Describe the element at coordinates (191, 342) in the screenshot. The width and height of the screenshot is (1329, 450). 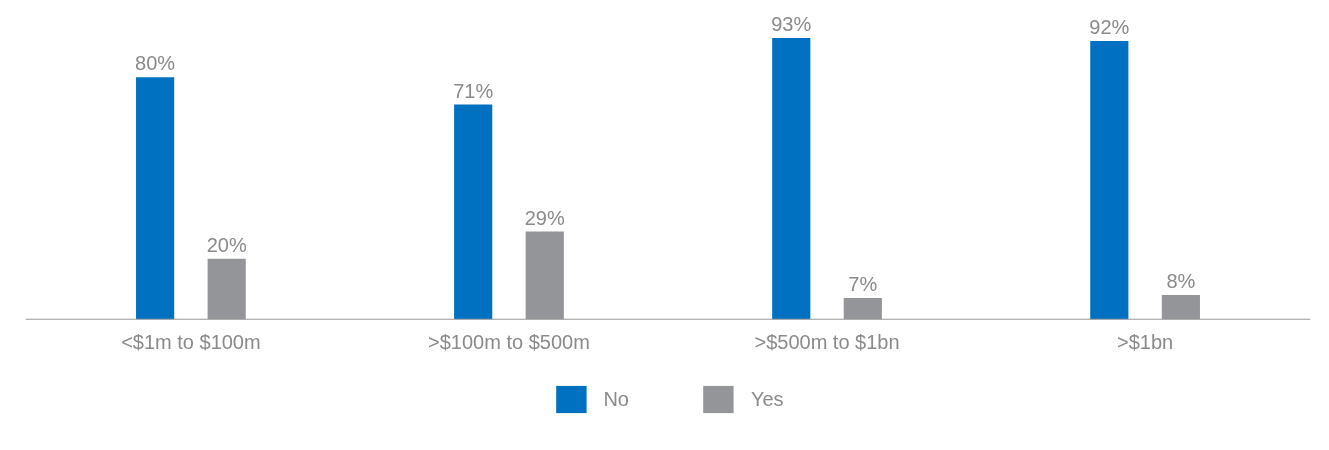
I see `x-tick-label: <$1m to $100m` at that location.